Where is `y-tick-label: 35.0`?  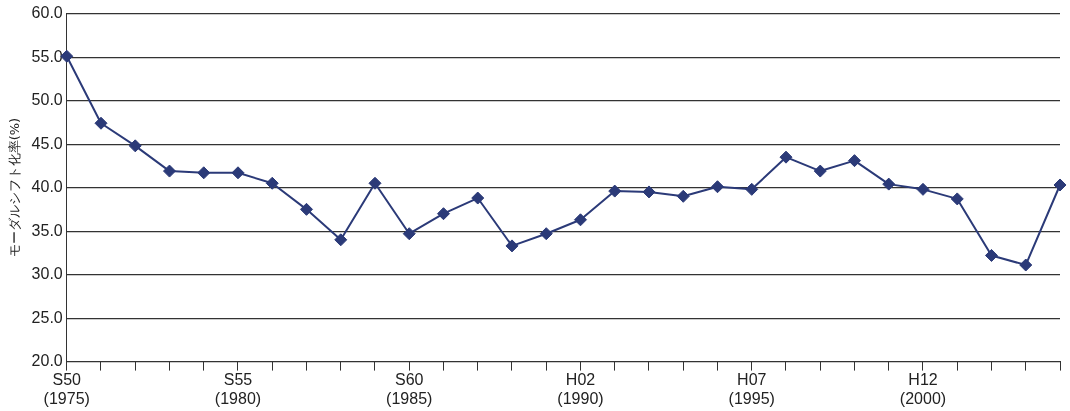
y-tick-label: 35.0 is located at coordinates (47, 230).